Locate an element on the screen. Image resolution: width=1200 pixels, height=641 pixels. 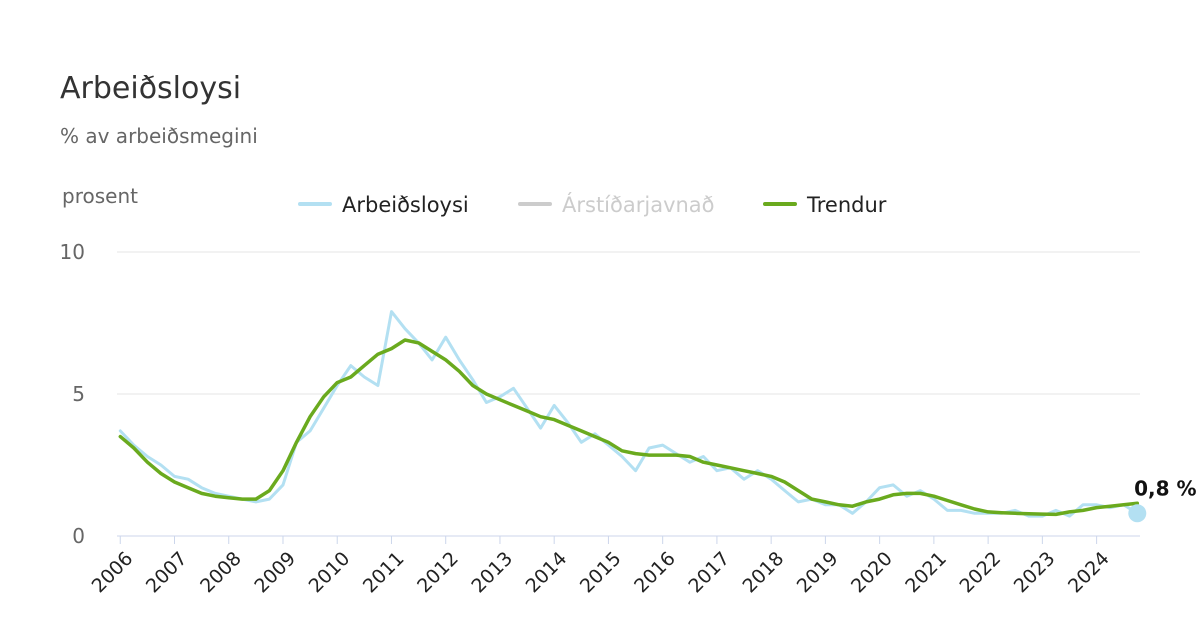
x-tick-label: 2017 is located at coordinates (709, 573).